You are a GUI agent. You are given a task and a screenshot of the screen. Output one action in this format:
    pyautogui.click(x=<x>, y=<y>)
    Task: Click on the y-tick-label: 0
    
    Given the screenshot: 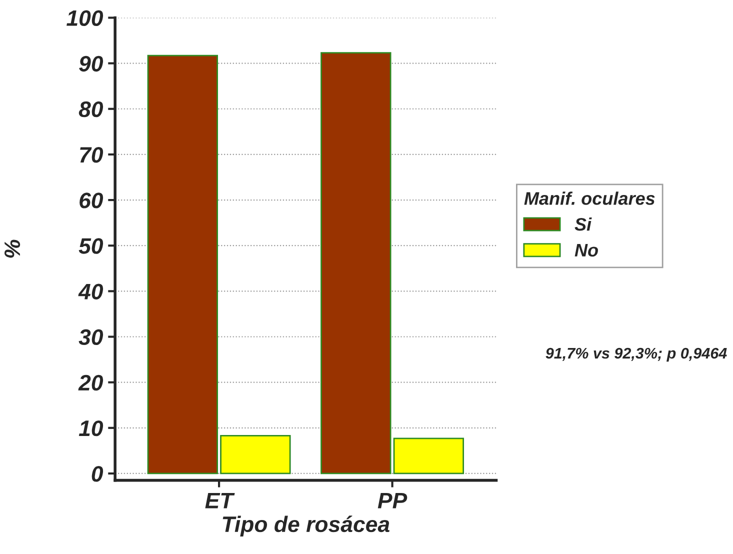 What is the action you would take?
    pyautogui.click(x=98, y=474)
    